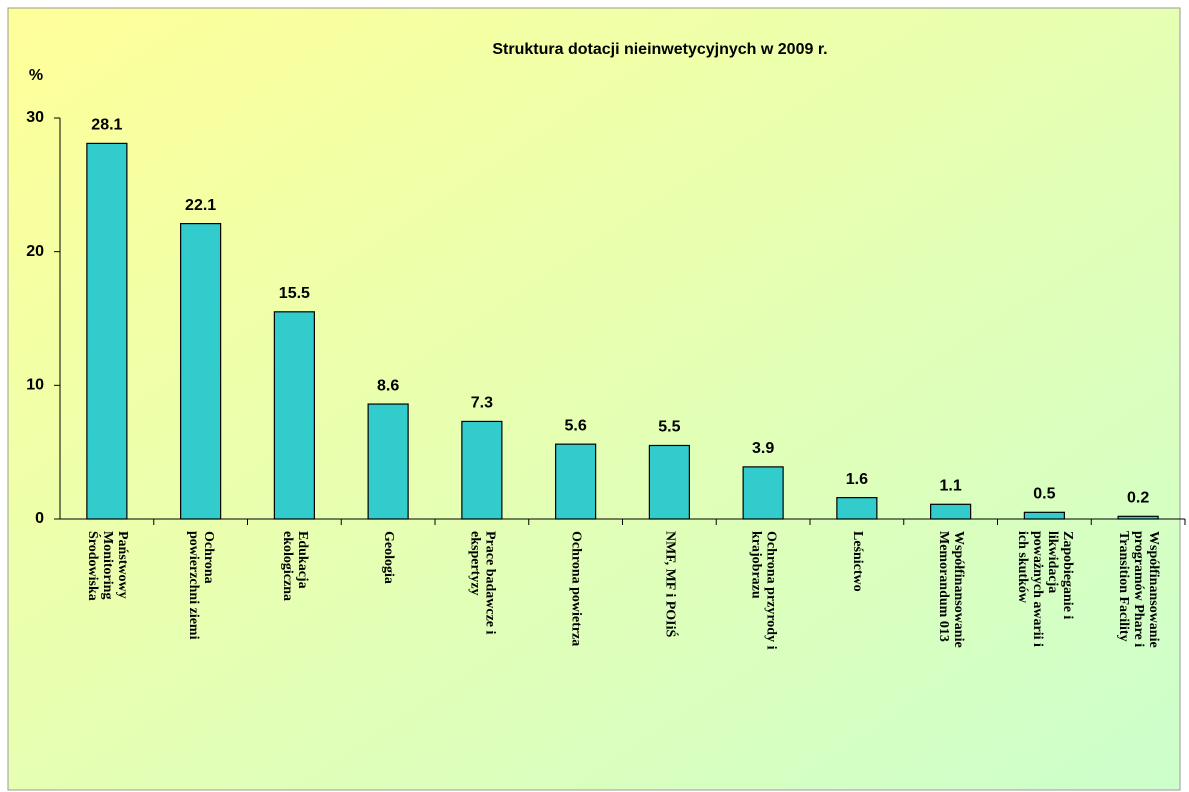 This screenshot has width=1189, height=792. Describe the element at coordinates (576, 425) in the screenshot. I see `value-label: 5.6` at that location.